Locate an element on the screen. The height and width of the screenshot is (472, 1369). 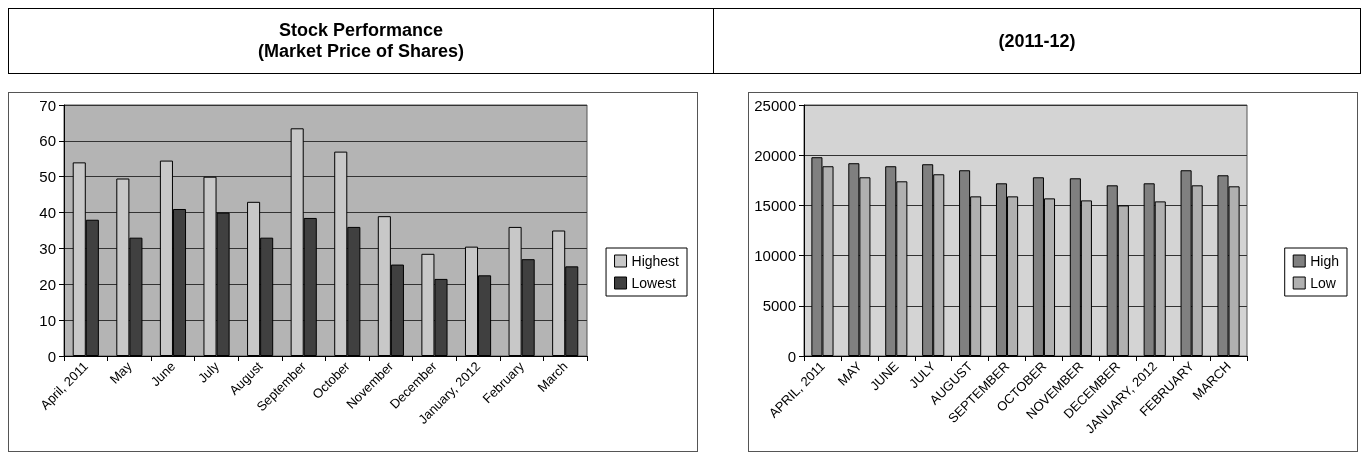
y-tick-label: 30 is located at coordinates (47, 248).